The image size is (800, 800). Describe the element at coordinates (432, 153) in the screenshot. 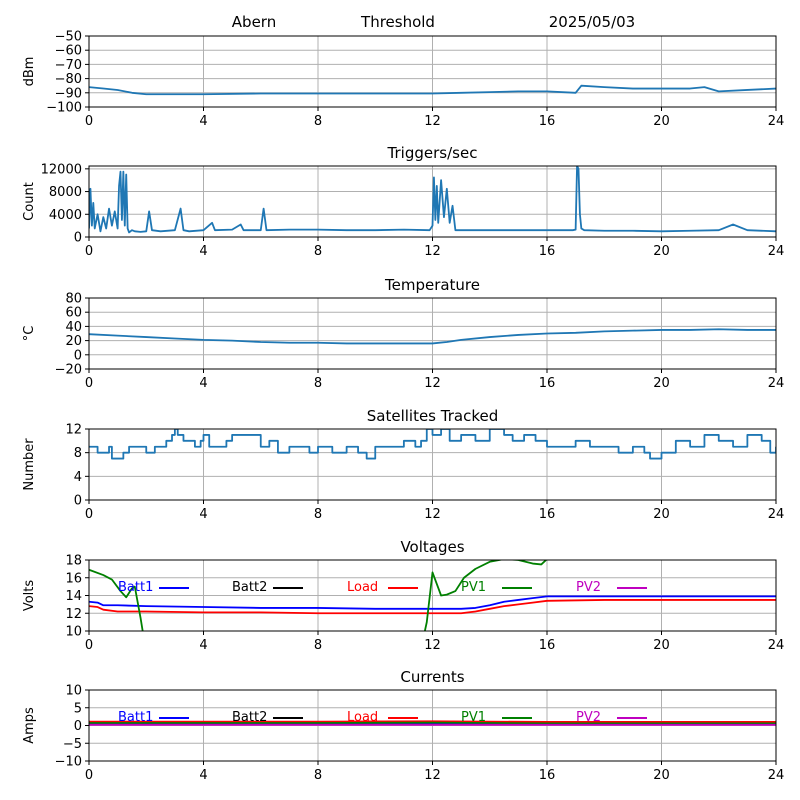

I see `triggers-title: Triggers/sec` at that location.